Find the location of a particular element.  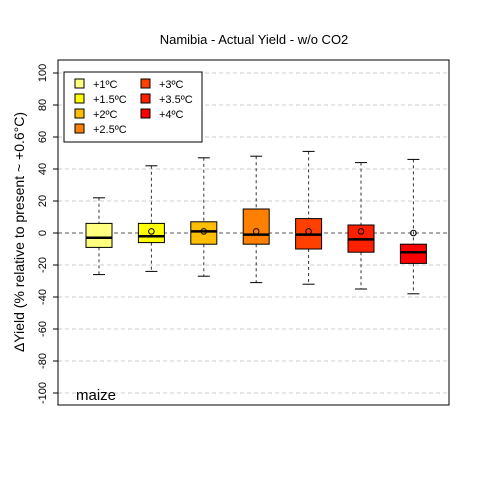

legend-item-6: +3.5ºC is located at coordinates (166, 99).